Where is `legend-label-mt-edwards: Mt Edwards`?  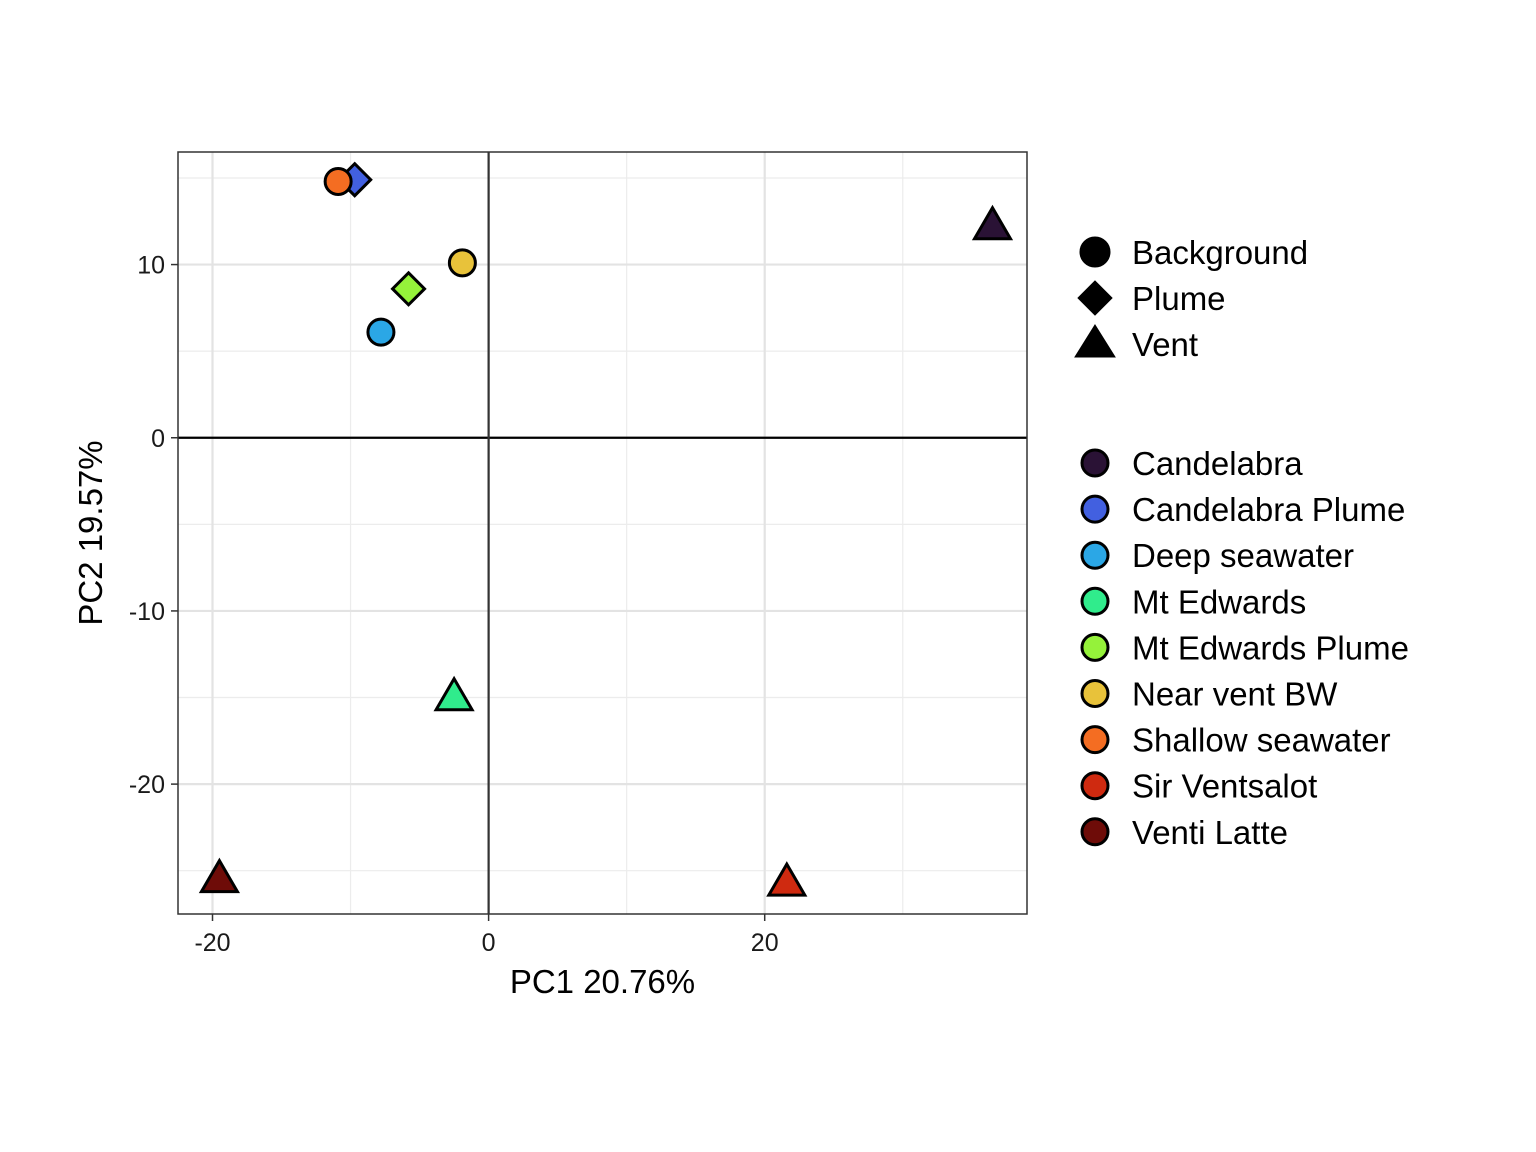
legend-label-mt-edwards: Mt Edwards is located at coordinates (1219, 601).